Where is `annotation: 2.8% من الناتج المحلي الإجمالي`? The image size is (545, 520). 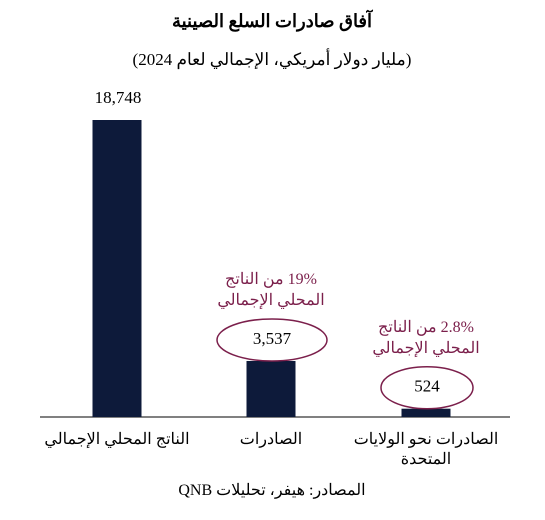
annotation: 2.8% من الناتج المحلي الإجمالي is located at coordinates (426, 337).